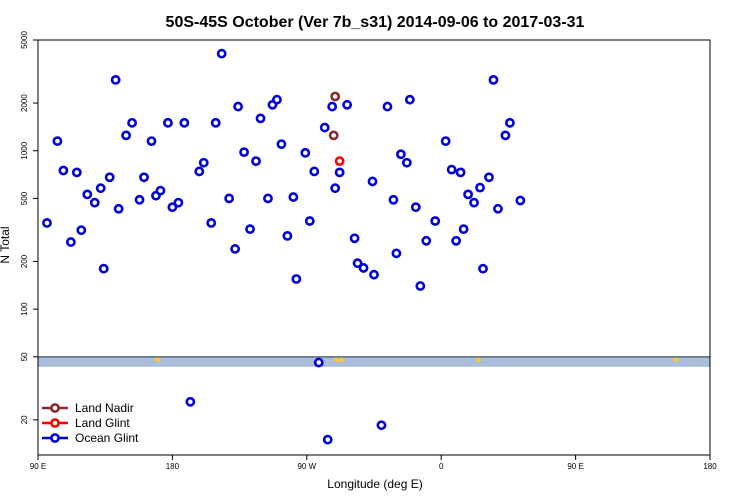 The height and width of the screenshot is (500, 750). Describe the element at coordinates (24, 356) in the screenshot. I see `y-tick-label: 50` at that location.